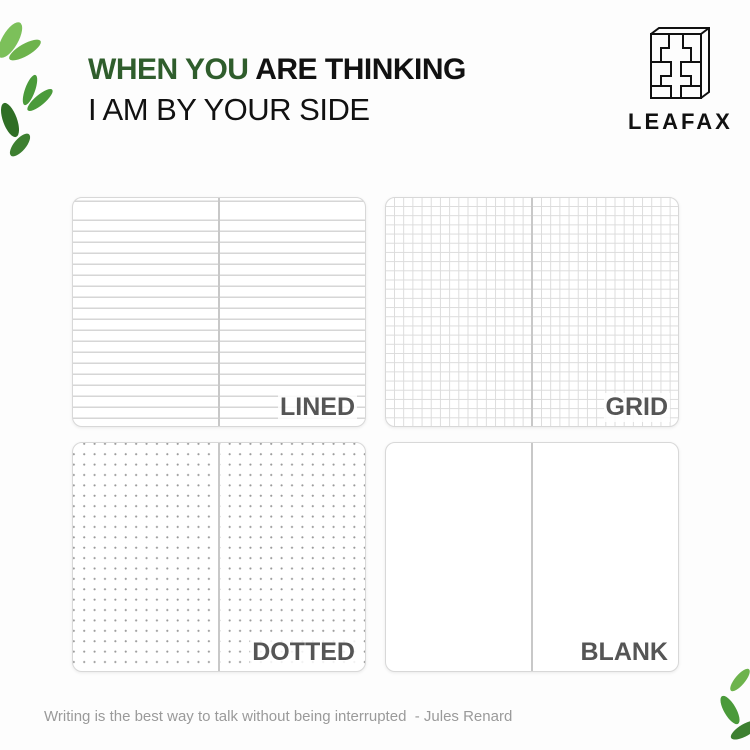  I want to click on notebook-dotted: DOTTED, so click(219, 557).